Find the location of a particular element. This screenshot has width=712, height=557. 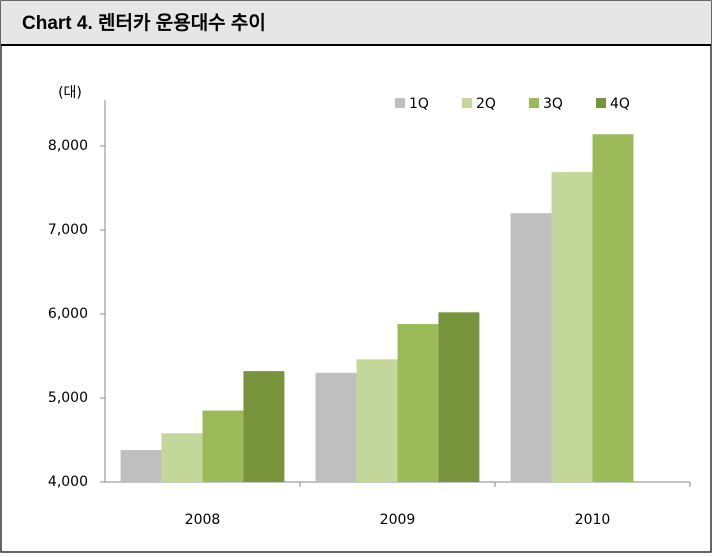

x-tick-label: 2010 is located at coordinates (593, 520).